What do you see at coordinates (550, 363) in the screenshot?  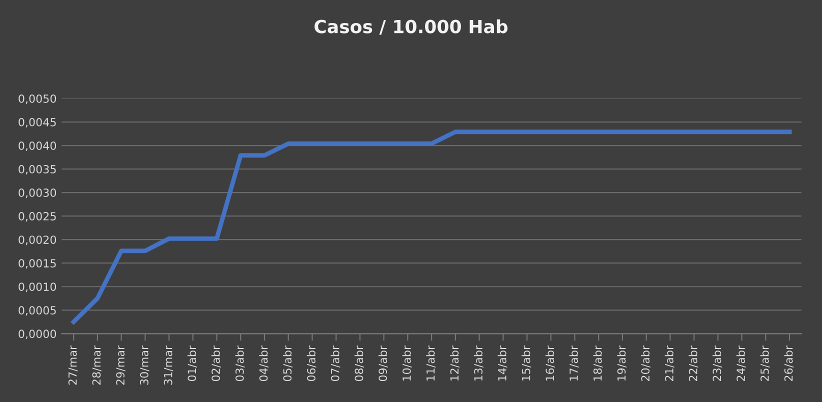 I see `x-tick-label: 16/abr` at bounding box center [550, 363].